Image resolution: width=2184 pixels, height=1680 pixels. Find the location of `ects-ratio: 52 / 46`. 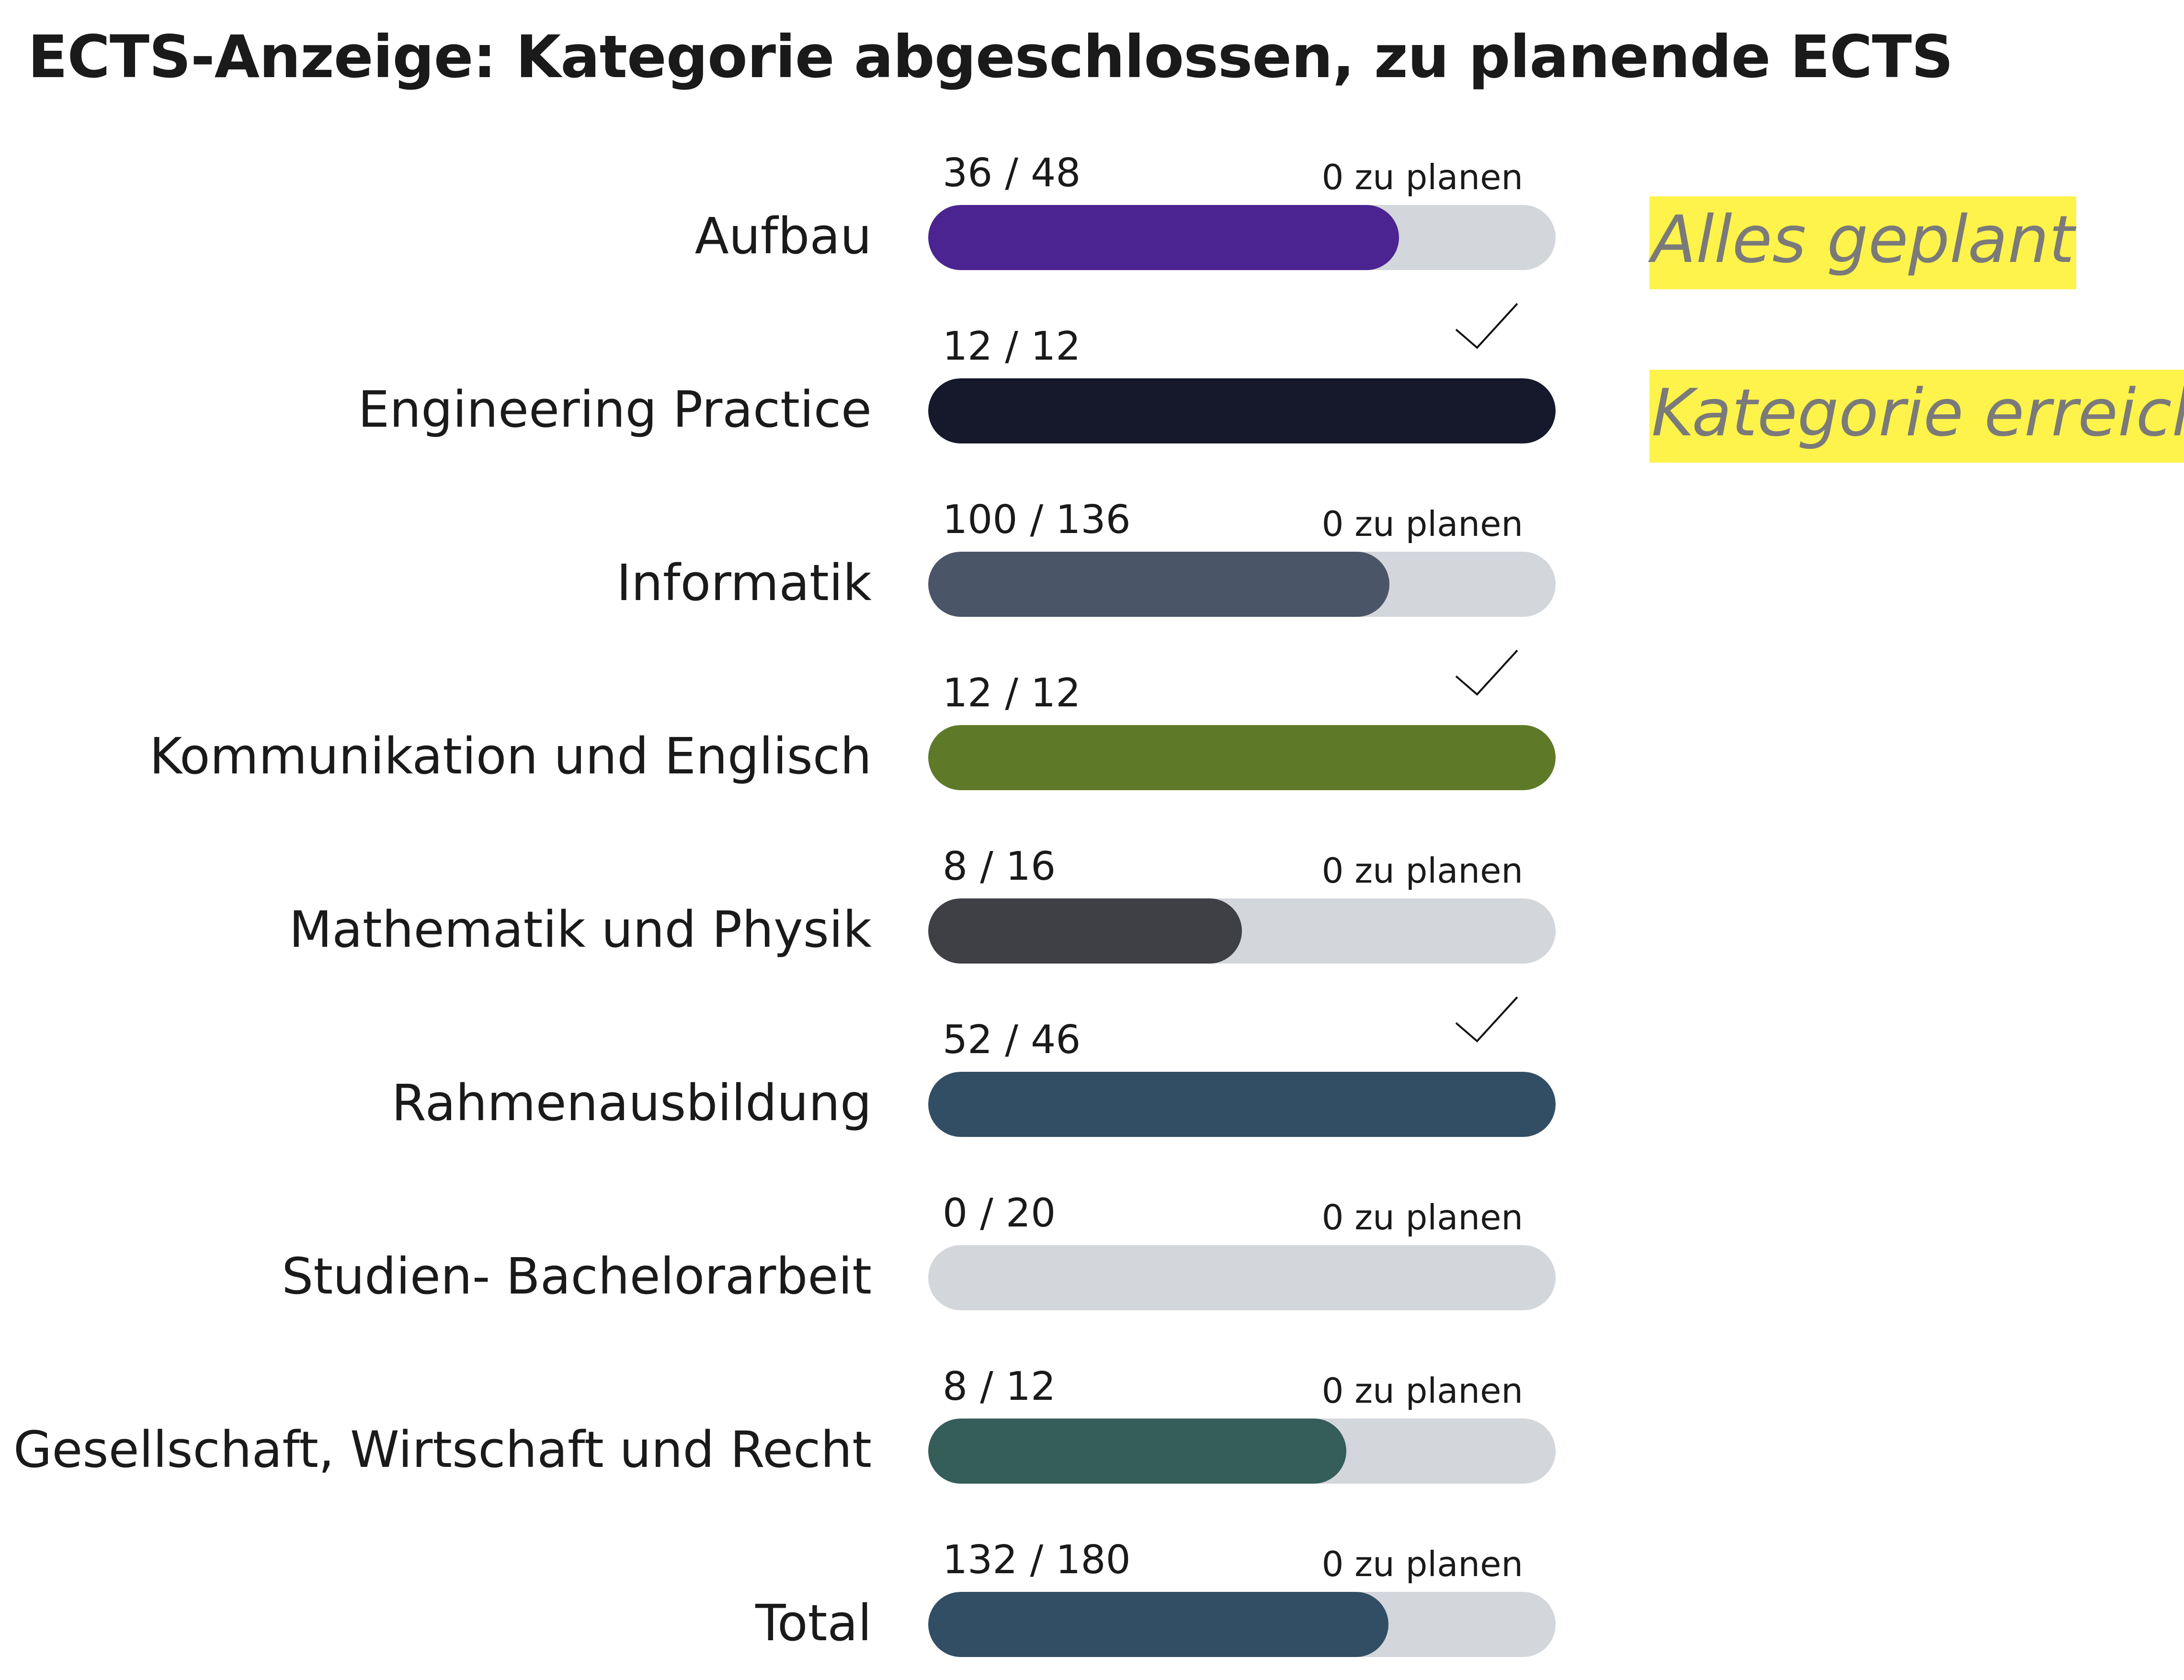

ects-ratio: 52 / 46 is located at coordinates (1012, 1040).